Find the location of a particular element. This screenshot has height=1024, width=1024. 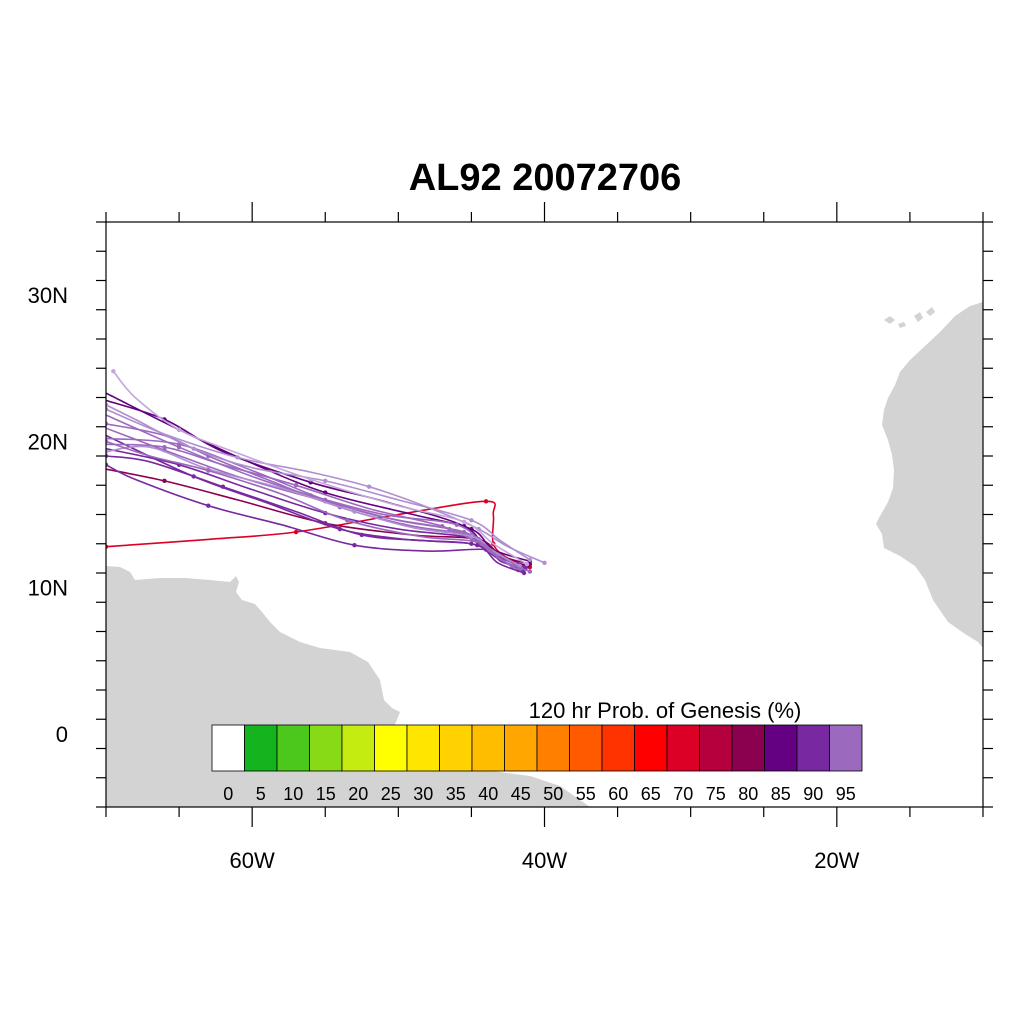

lat-label-10n: 10N is located at coordinates (48, 588).